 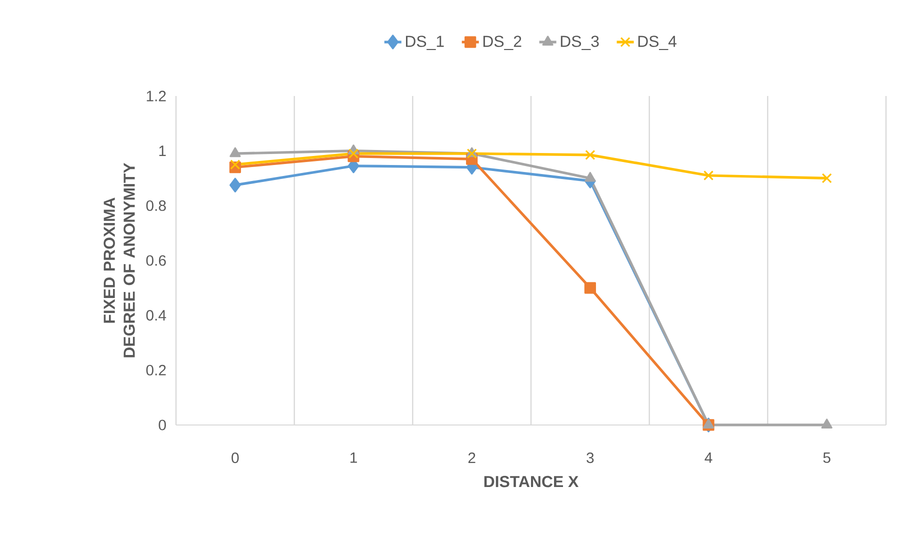 What do you see at coordinates (156, 205) in the screenshot?
I see `y-tick-label: 0.8` at bounding box center [156, 205].